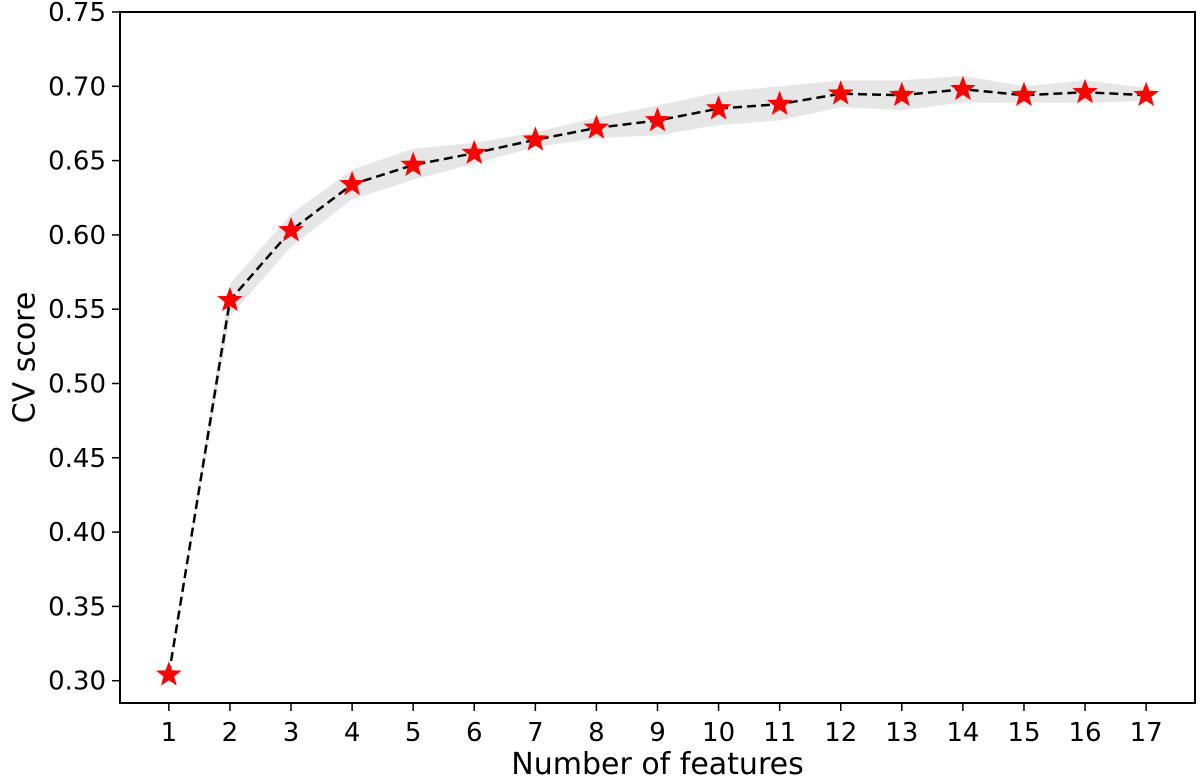 The image size is (1200, 780). I want to click on y-tick-label: 0.35, so click(77, 607).